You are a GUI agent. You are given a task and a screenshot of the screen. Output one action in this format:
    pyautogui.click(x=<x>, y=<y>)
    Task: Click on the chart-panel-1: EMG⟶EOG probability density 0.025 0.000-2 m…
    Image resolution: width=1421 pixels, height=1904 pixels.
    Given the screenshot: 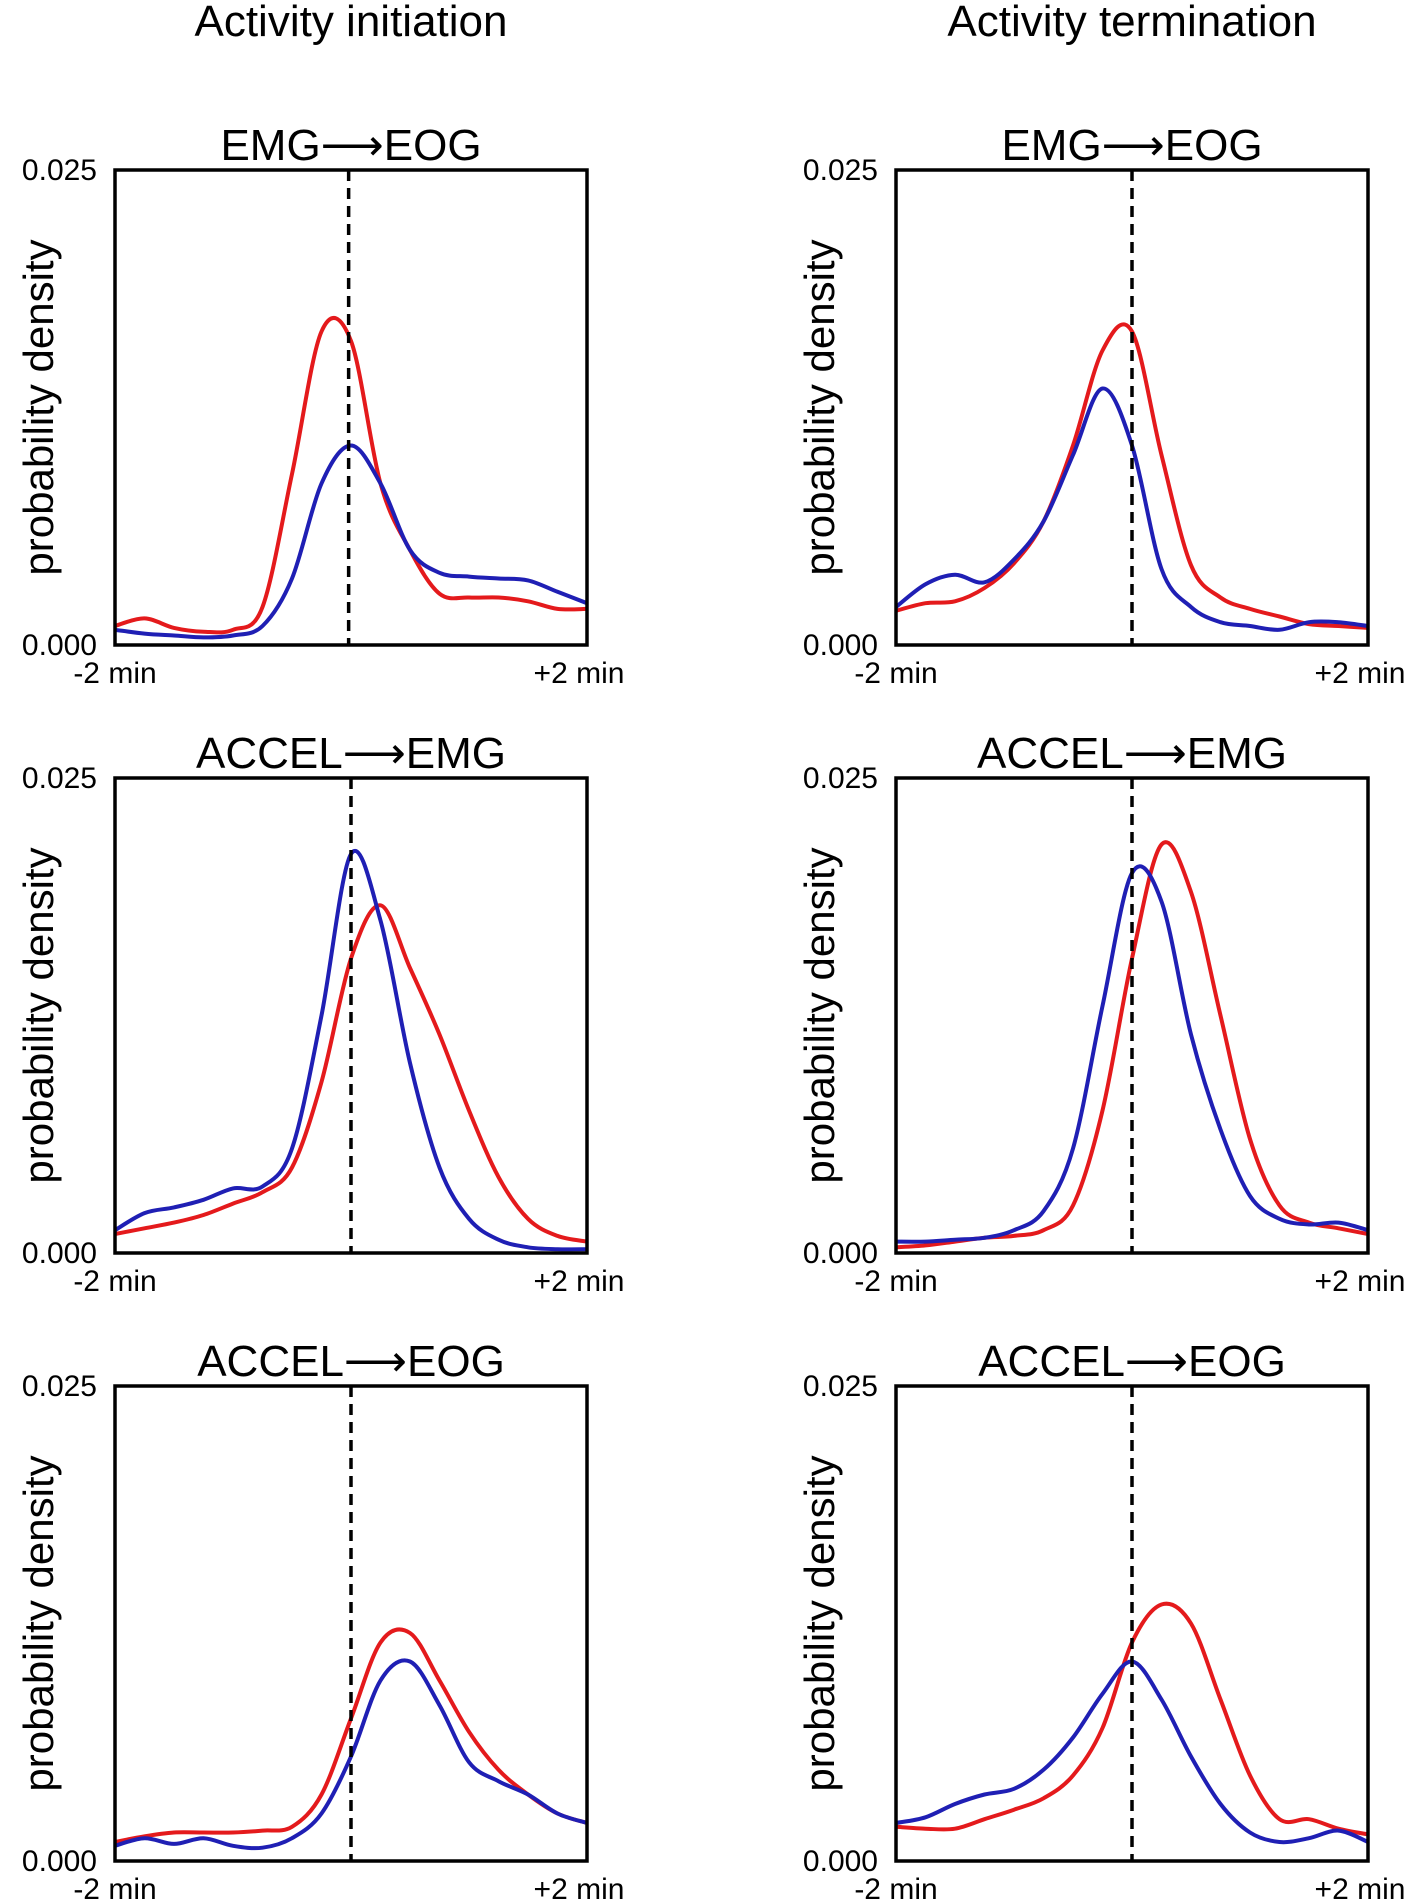 What is the action you would take?
    pyautogui.click(x=319, y=405)
    